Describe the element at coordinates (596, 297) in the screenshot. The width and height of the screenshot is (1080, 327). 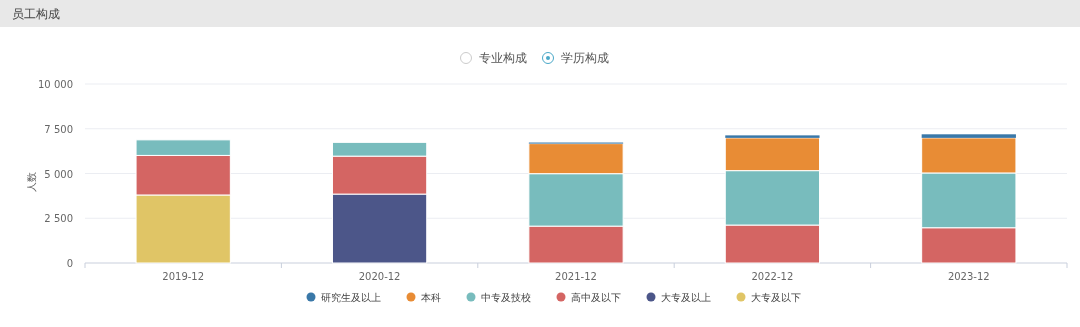
I see `legend-label: 高中及以下` at that location.